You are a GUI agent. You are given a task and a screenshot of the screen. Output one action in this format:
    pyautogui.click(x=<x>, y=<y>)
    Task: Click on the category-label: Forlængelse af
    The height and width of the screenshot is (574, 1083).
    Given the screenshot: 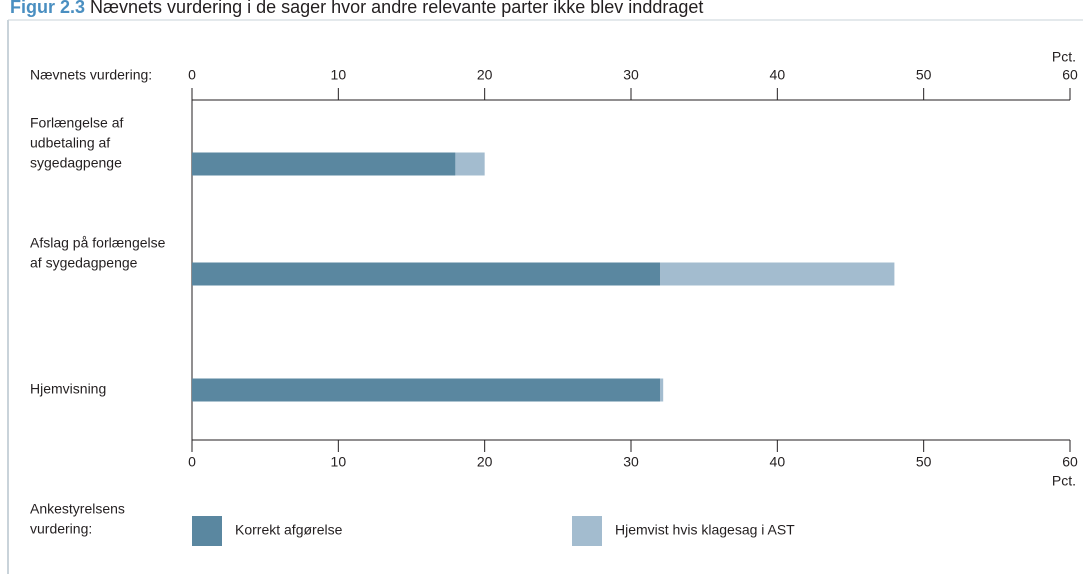 What is the action you would take?
    pyautogui.click(x=76, y=123)
    